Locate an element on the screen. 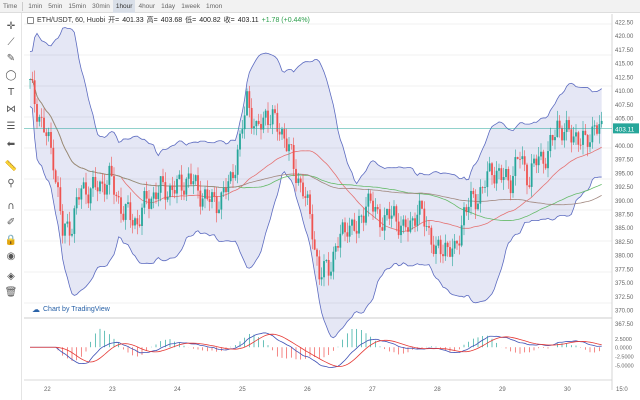  lock-draw-icon: ✐ is located at coordinates (11, 222).